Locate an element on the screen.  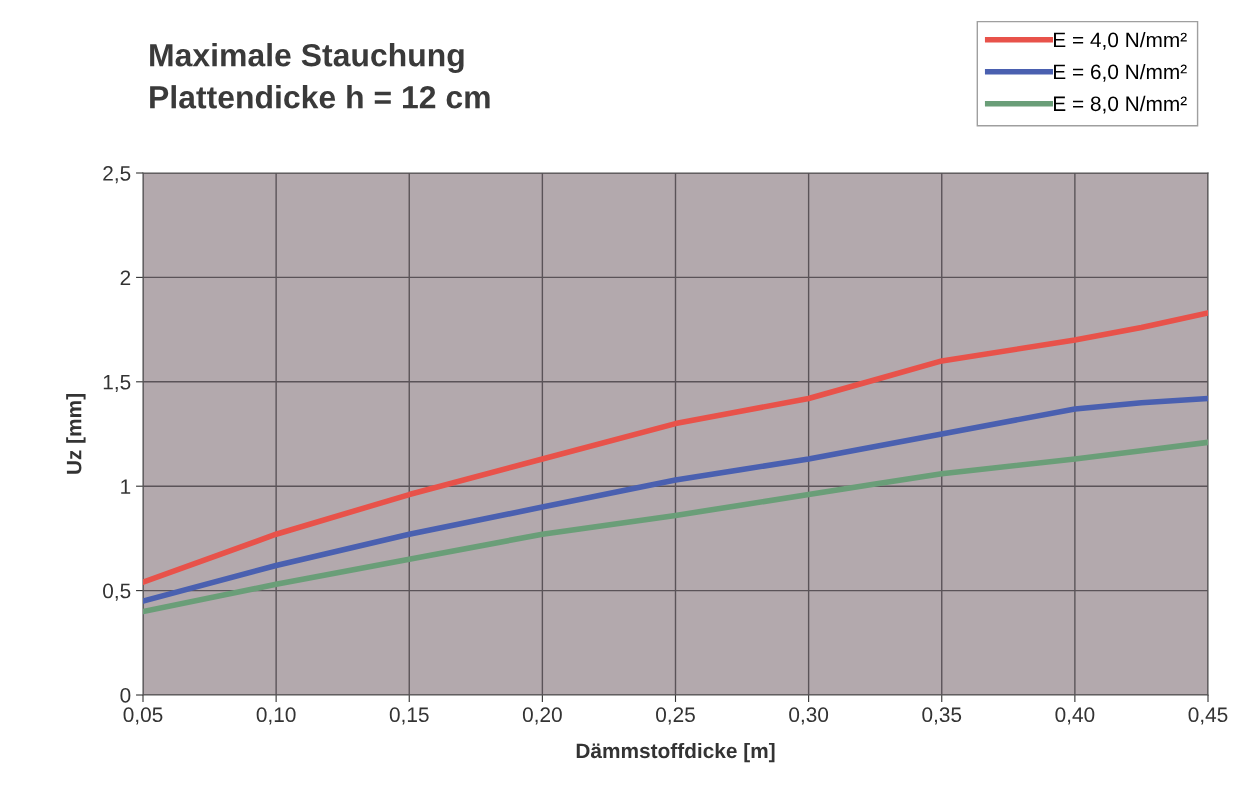
y-tick-label: 2 is located at coordinates (125, 277).